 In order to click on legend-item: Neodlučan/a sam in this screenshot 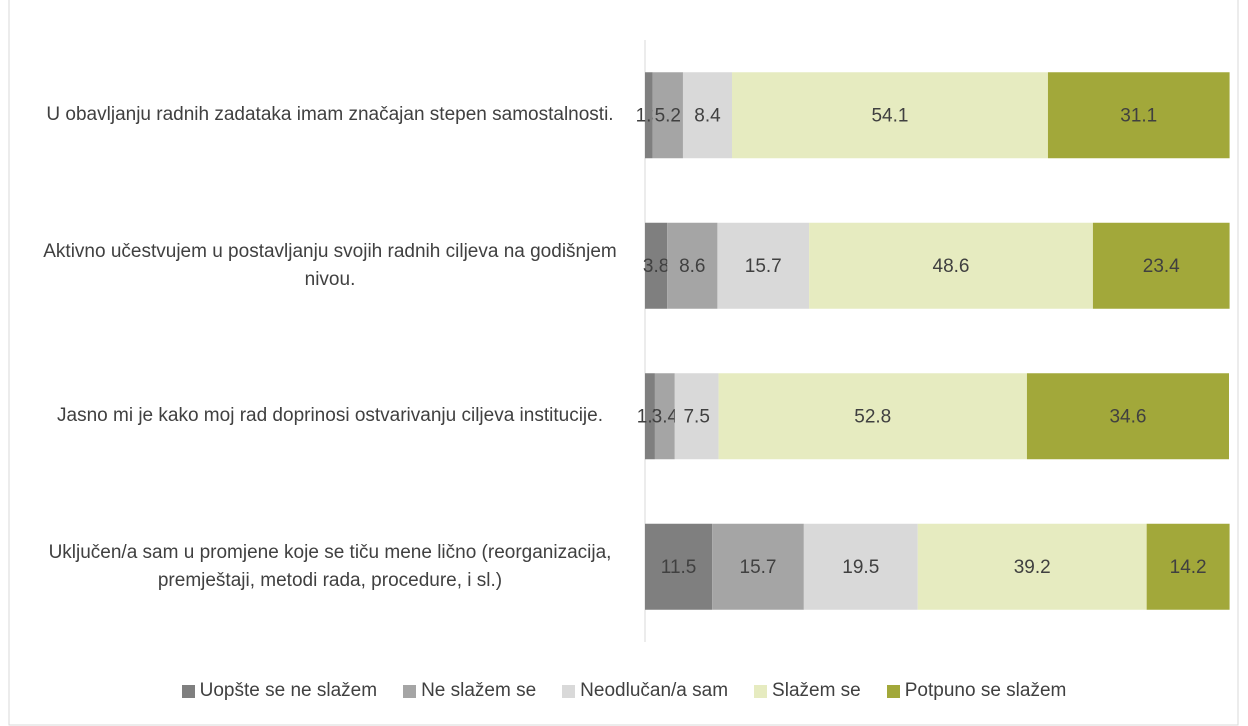, I will do `click(645, 691)`.